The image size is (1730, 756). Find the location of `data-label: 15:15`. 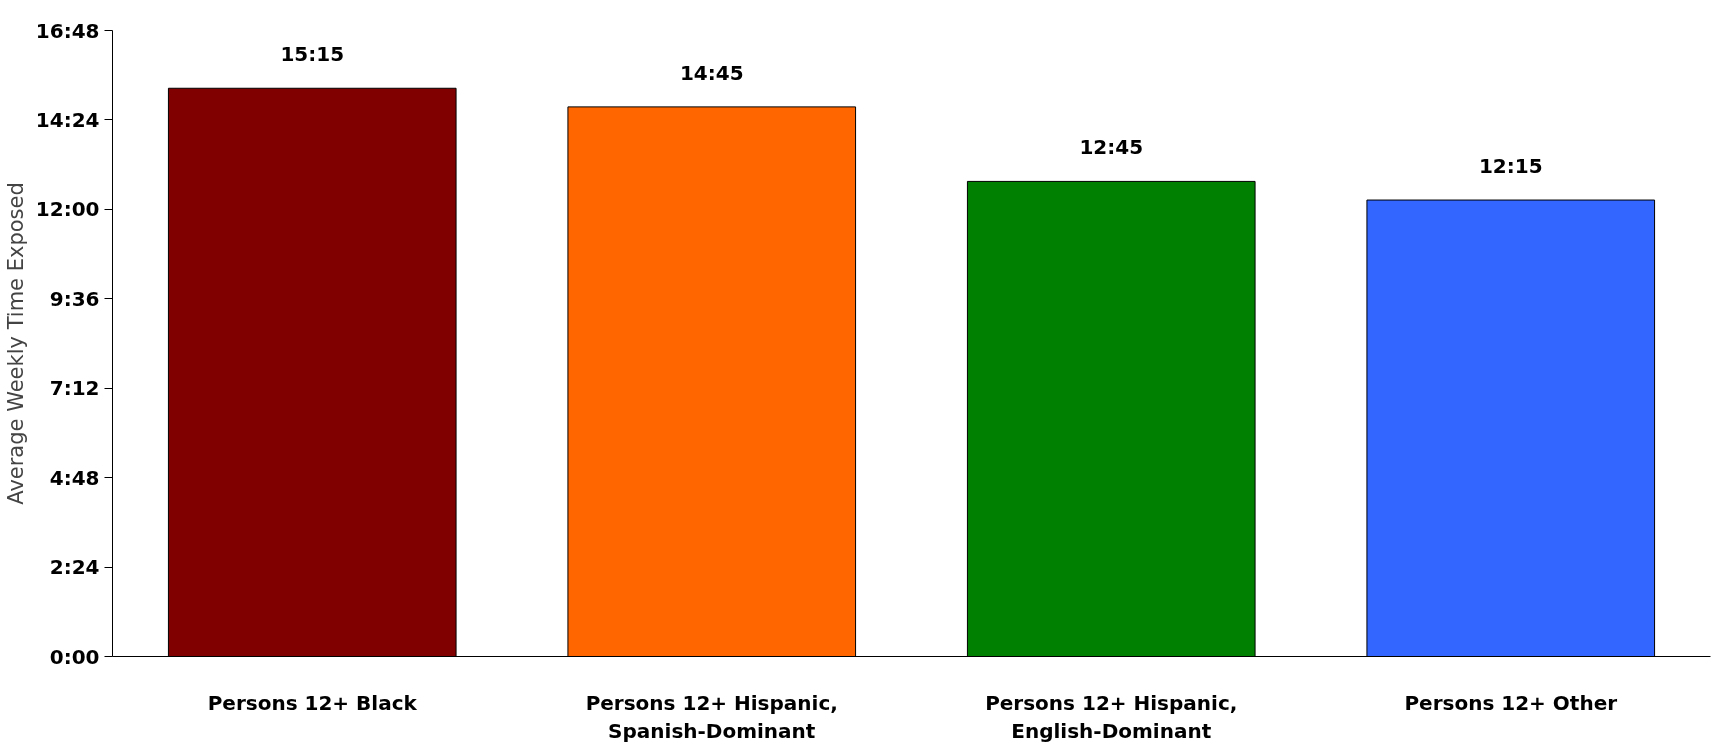

data-label: 15:15 is located at coordinates (312, 54).